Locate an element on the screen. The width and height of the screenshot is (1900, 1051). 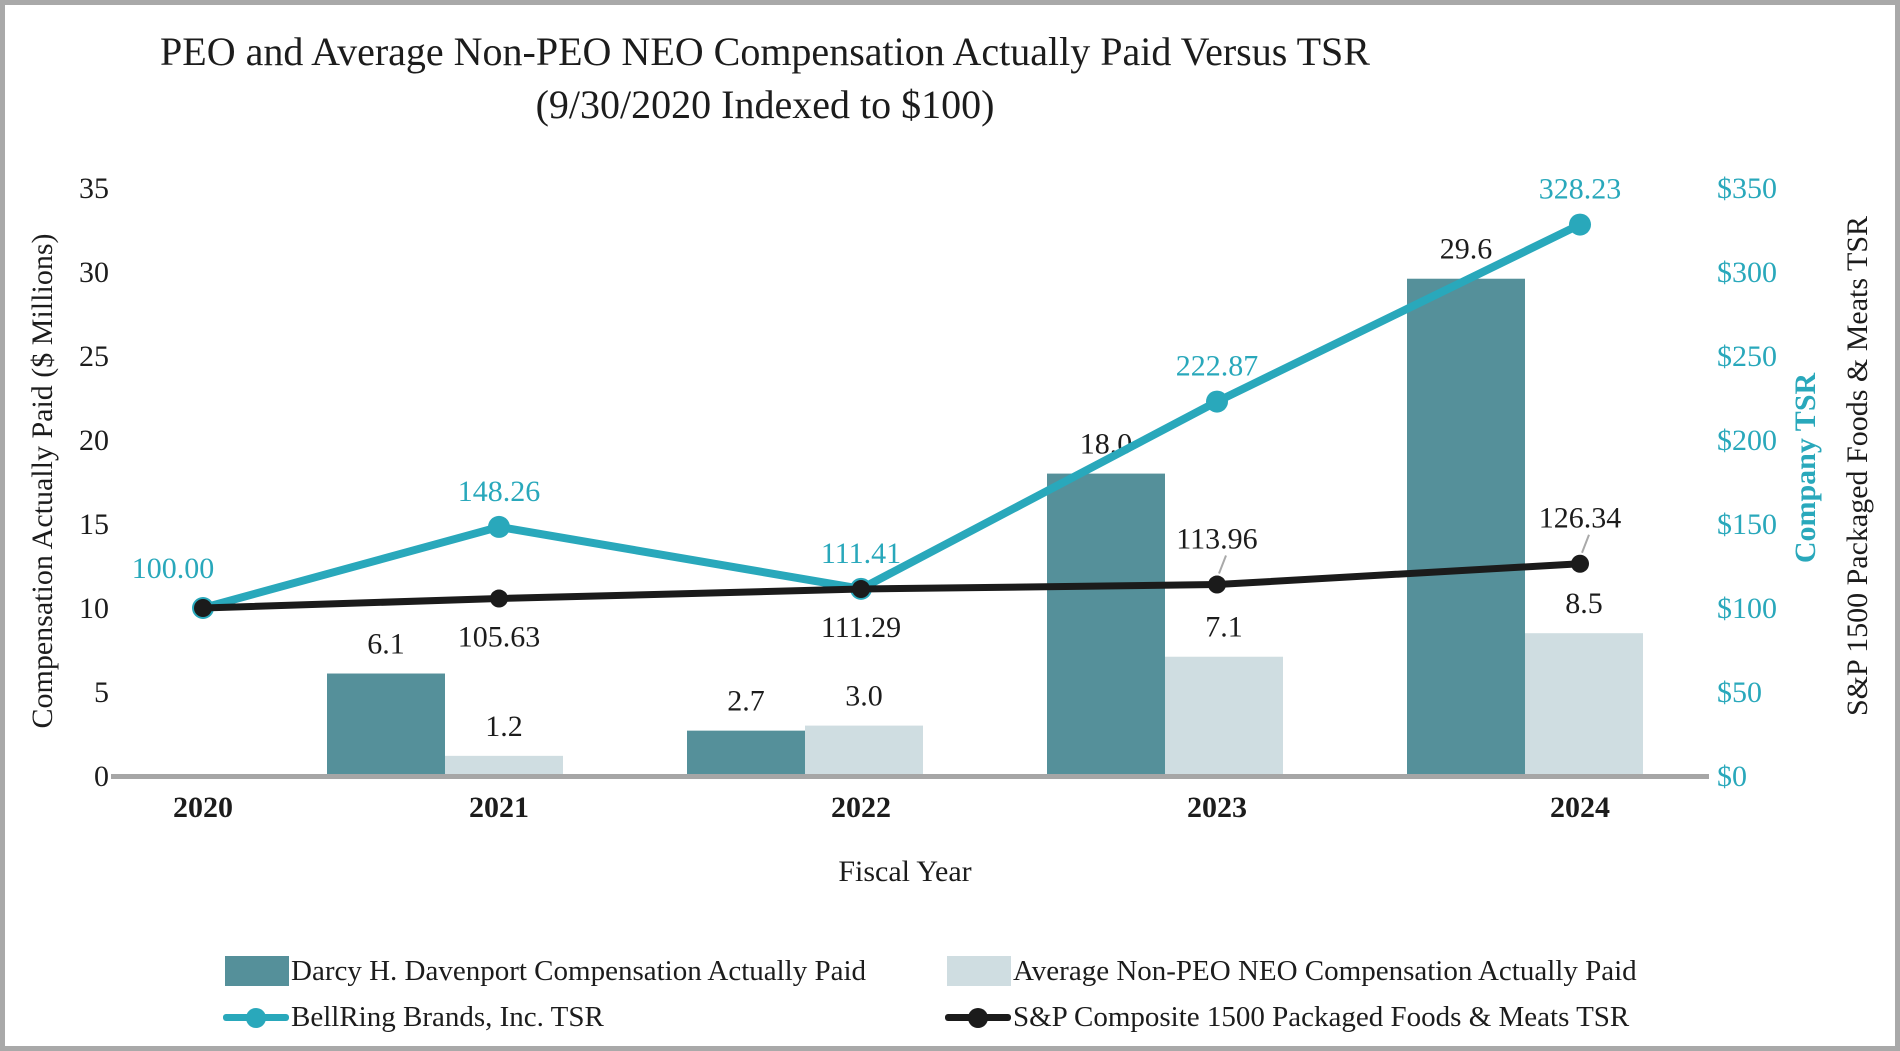
right-axis-tick-label: $300 is located at coordinates (1747, 272).